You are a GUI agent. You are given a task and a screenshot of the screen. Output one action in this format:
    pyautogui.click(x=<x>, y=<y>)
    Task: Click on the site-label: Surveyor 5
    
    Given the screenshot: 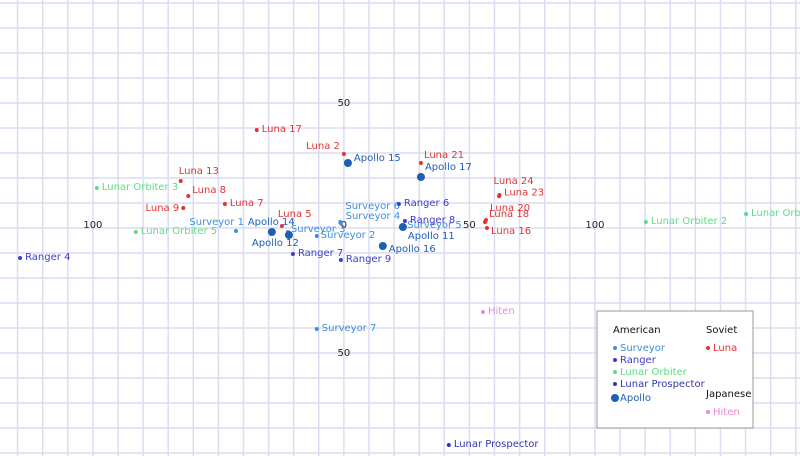 What is the action you would take?
    pyautogui.click(x=434, y=225)
    